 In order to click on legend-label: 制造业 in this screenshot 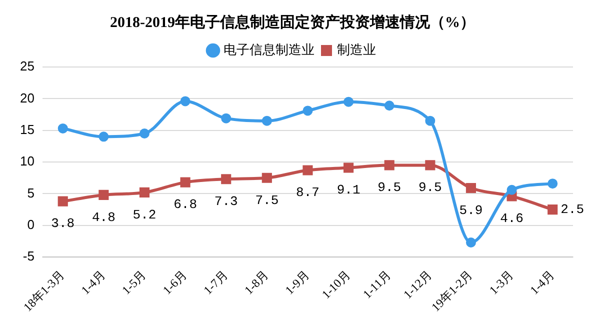, I will do `click(356, 50)`.